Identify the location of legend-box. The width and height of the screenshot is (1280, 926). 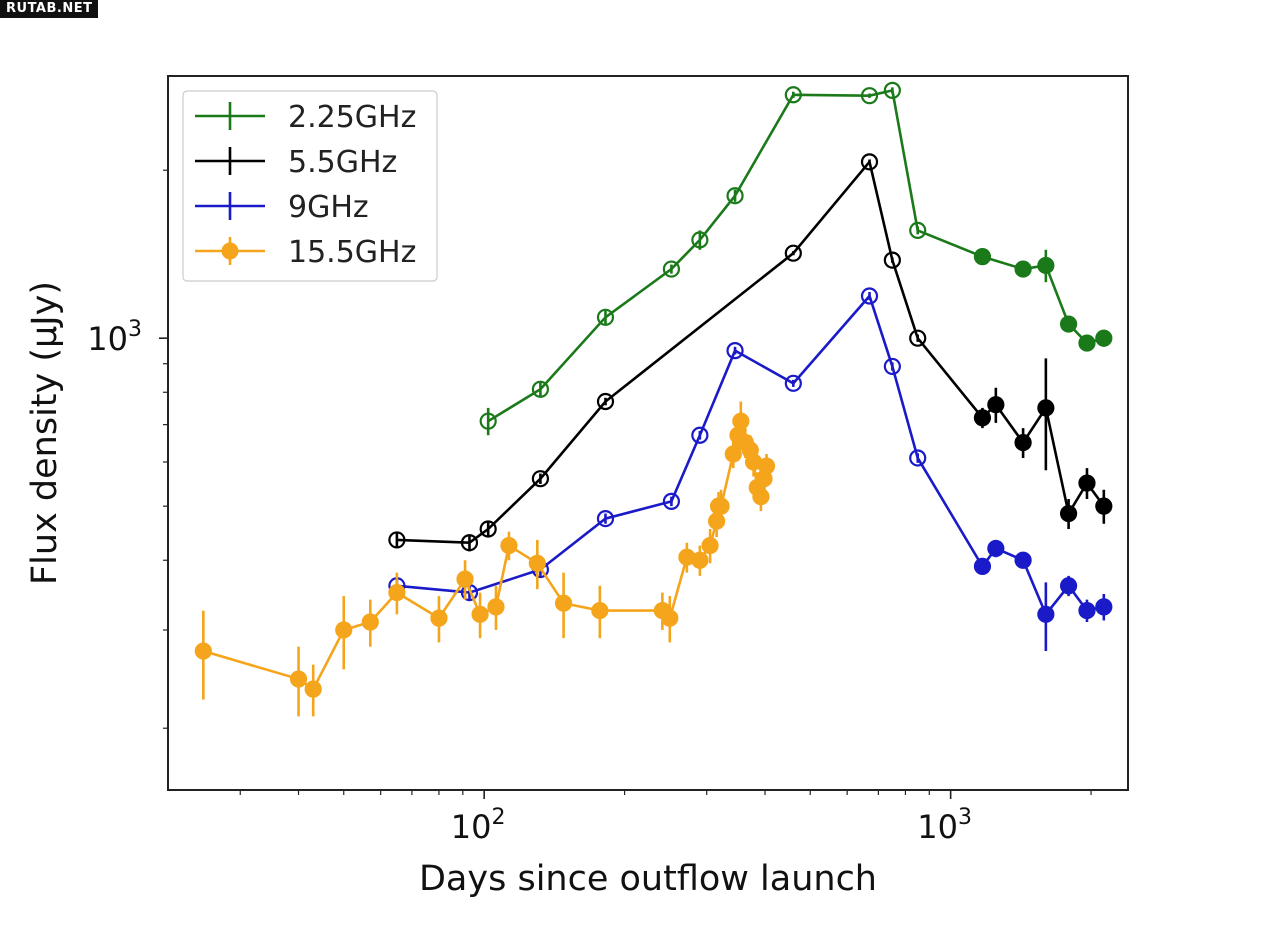
(310, 186).